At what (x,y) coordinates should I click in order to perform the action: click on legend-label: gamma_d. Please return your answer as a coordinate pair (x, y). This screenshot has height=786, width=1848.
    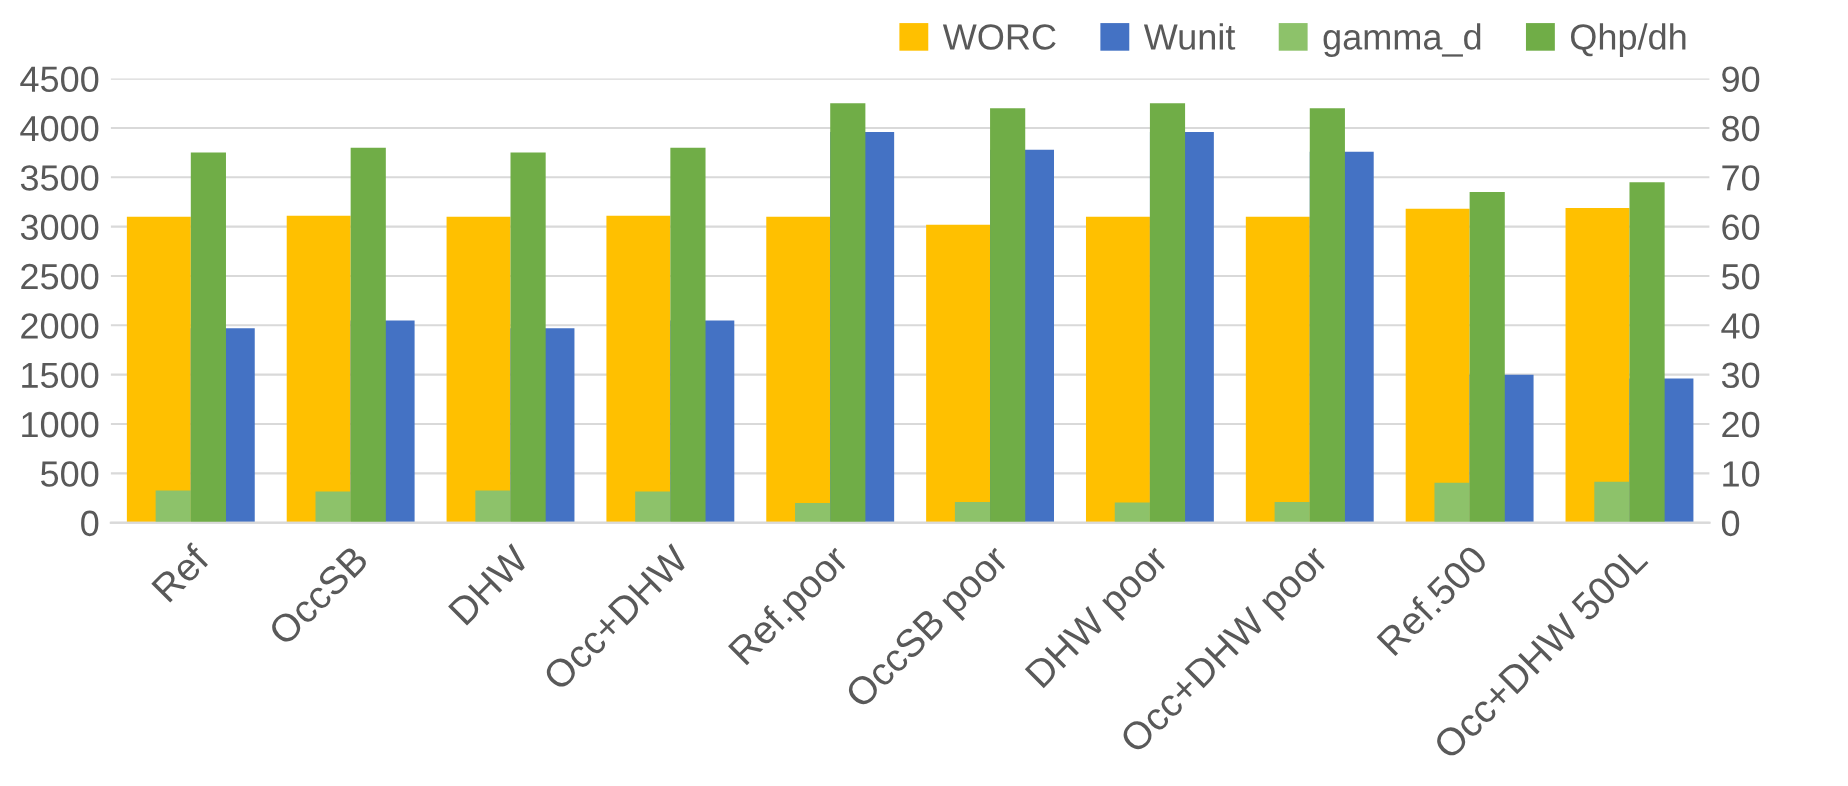
    Looking at the image, I should click on (1402, 40).